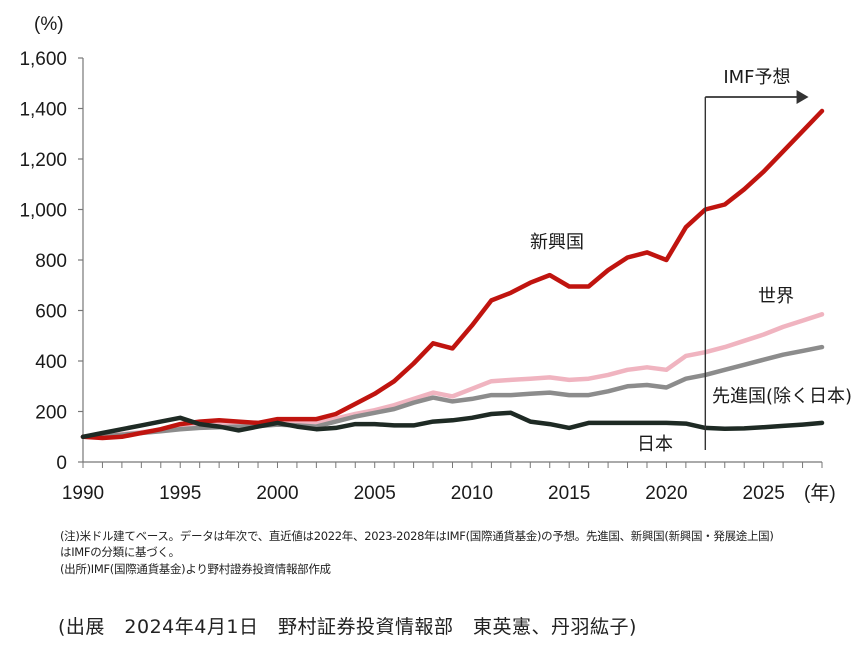 This screenshot has height=650, width=863. What do you see at coordinates (51, 413) in the screenshot?
I see `y-tick-label: 200` at bounding box center [51, 413].